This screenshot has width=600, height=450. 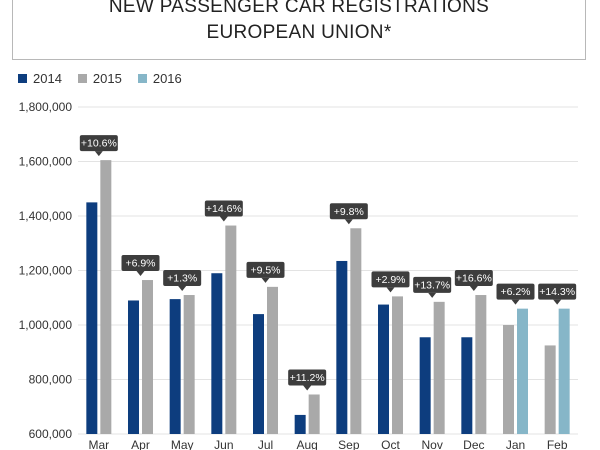 I want to click on bar-2014-nov, so click(x=425, y=385).